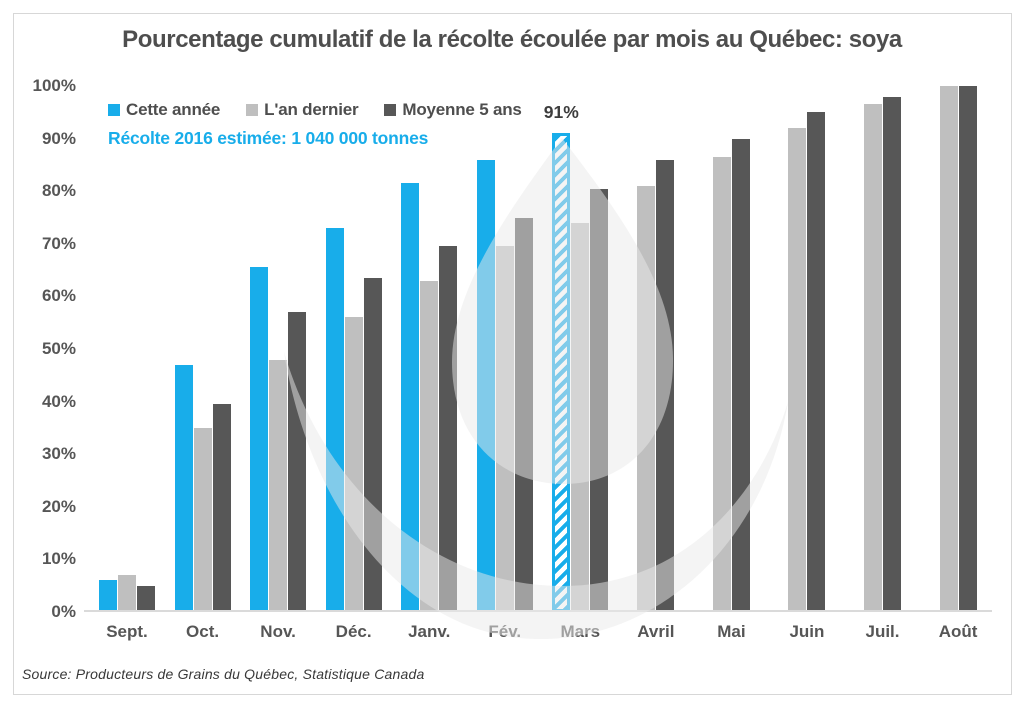  I want to click on bar-moyenne-5-ans-mars, so click(599, 400).